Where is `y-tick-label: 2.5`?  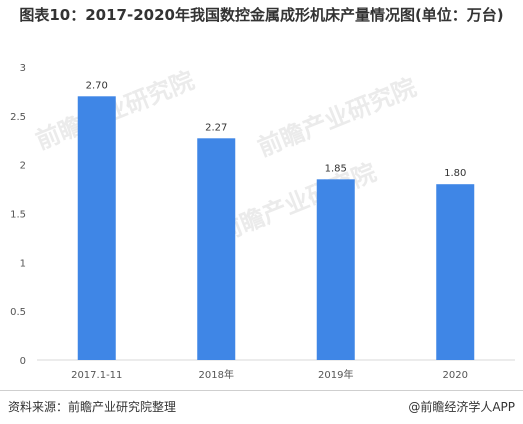
y-tick-label: 2.5 is located at coordinates (18, 117).